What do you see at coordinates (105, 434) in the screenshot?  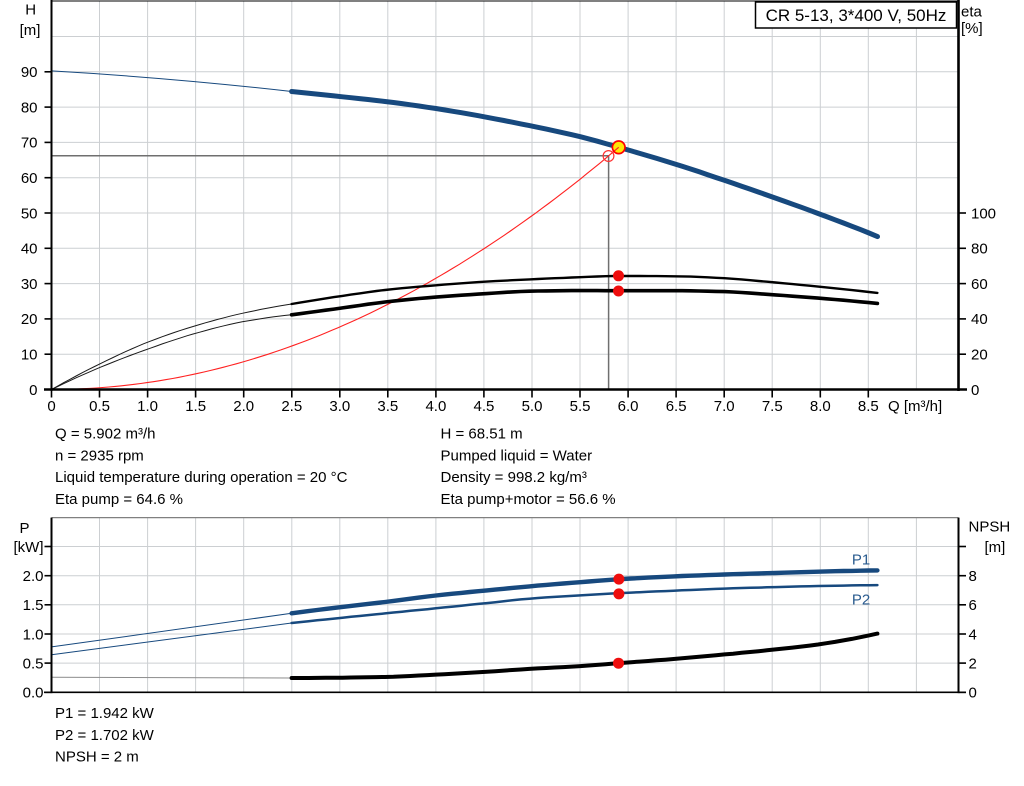 I see `svg-text: Q = 5.902 m³/h` at bounding box center [105, 434].